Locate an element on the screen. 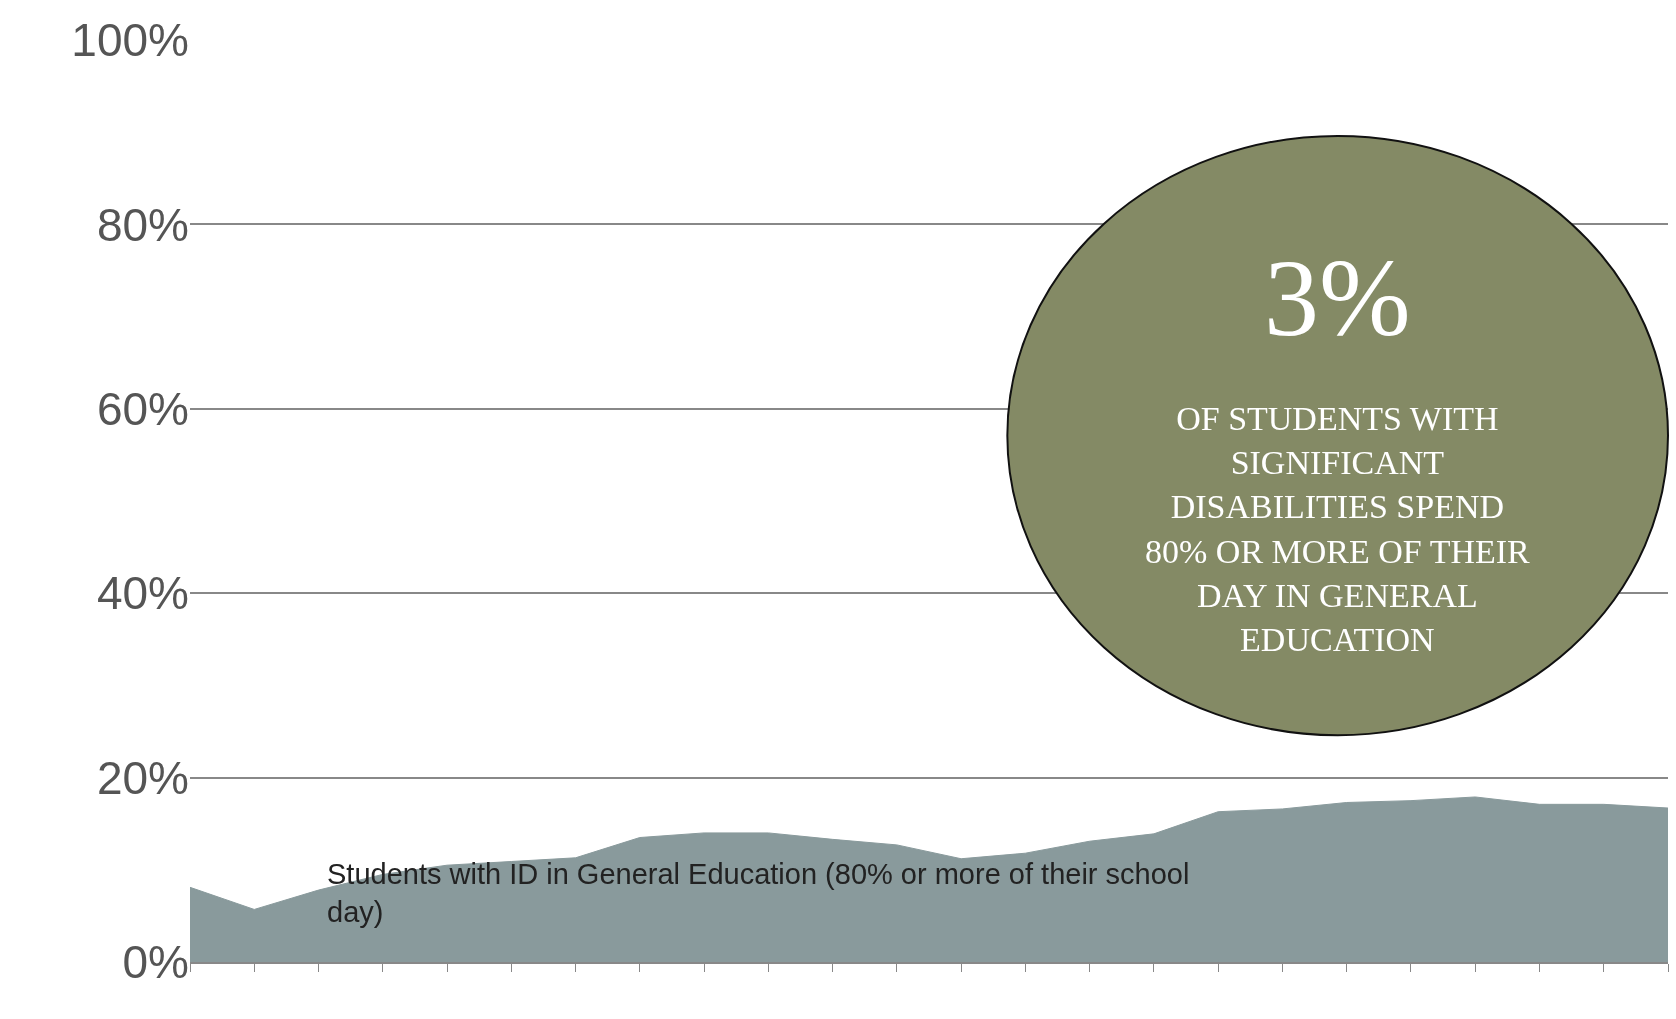  y-tick-label: 60% is located at coordinates (142, 408).